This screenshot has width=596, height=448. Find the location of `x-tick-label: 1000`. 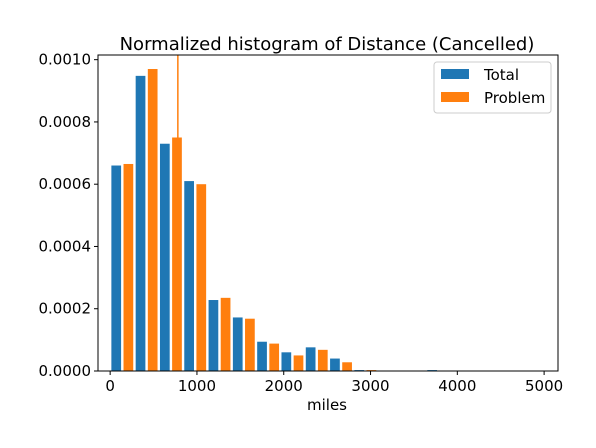

x-tick-label: 1000 is located at coordinates (197, 386).